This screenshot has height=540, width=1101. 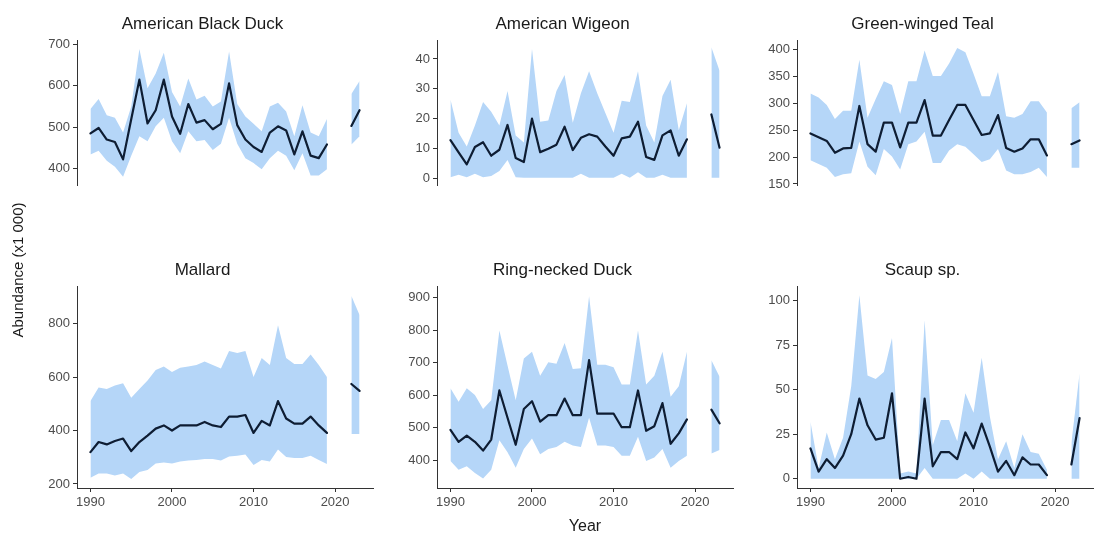 I want to click on y-tick-label: 300, so click(x=779, y=102).